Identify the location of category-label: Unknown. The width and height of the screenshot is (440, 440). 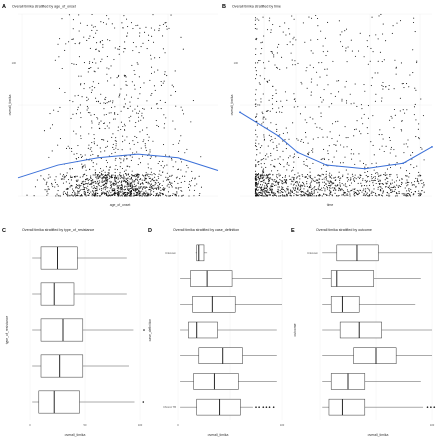
(170, 253).